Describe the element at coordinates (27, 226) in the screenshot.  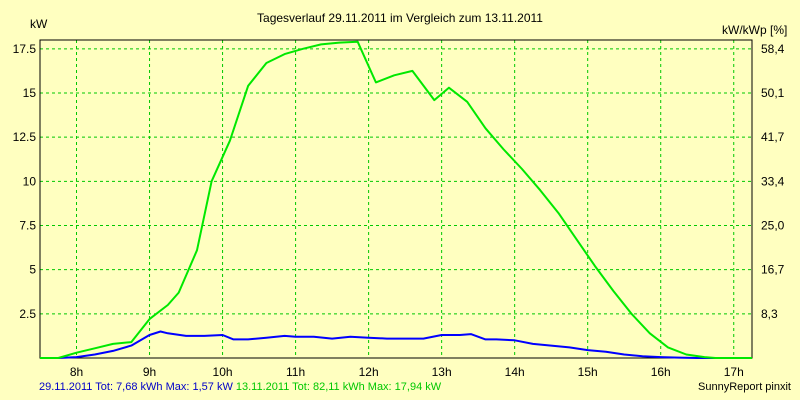
I see `y-tick-label-left: 7.5` at that location.